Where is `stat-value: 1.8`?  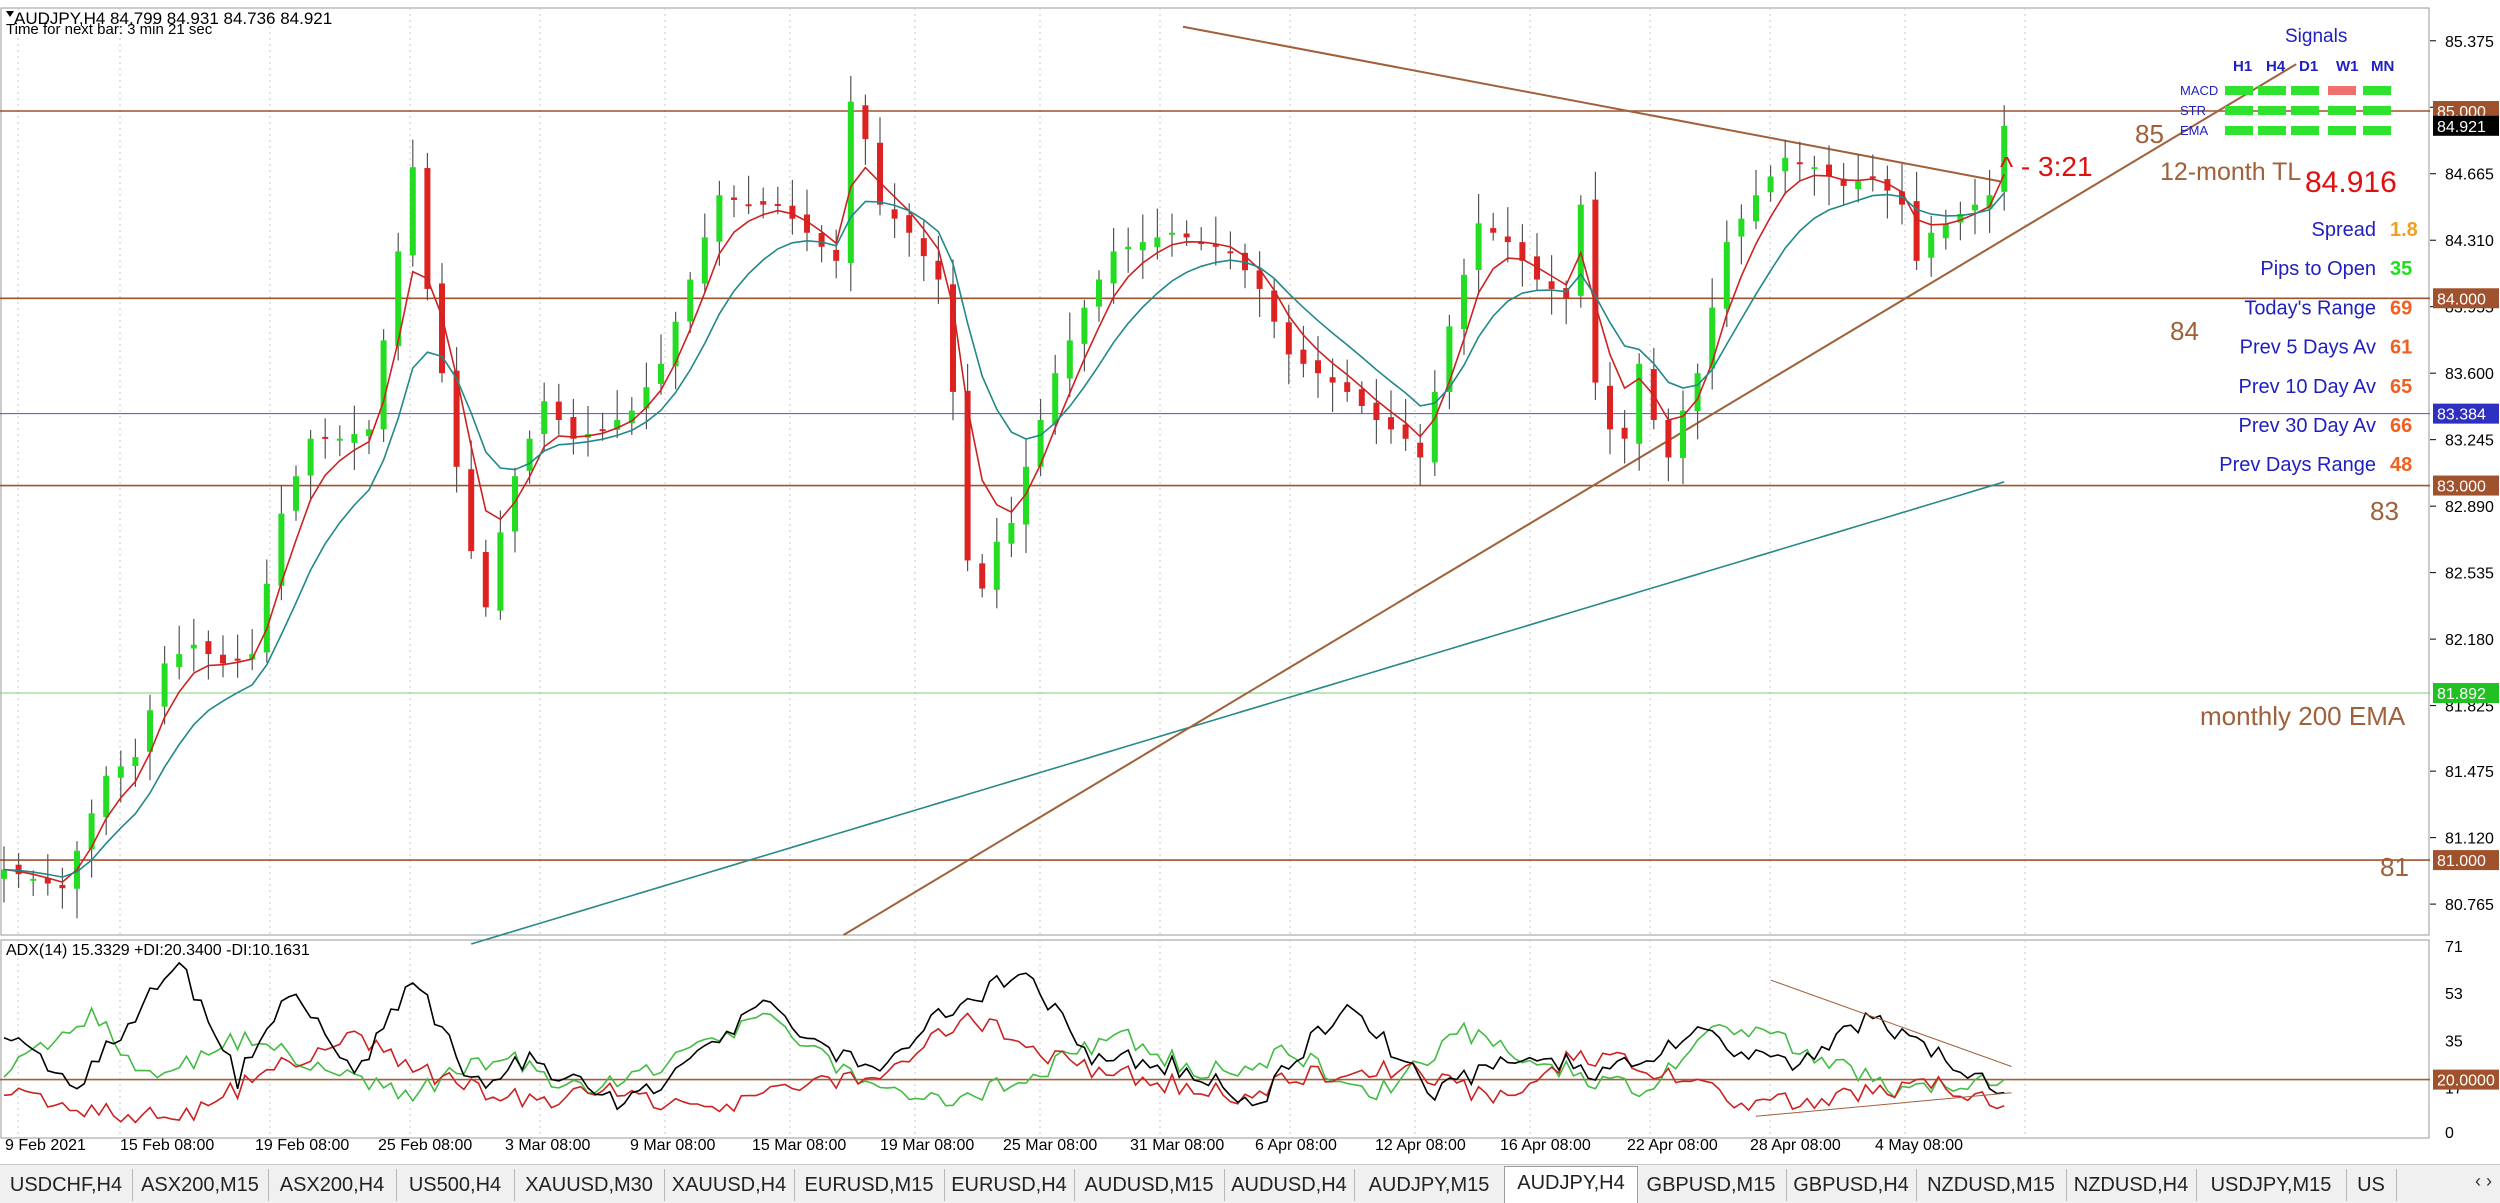 stat-value: 1.8 is located at coordinates (2404, 230).